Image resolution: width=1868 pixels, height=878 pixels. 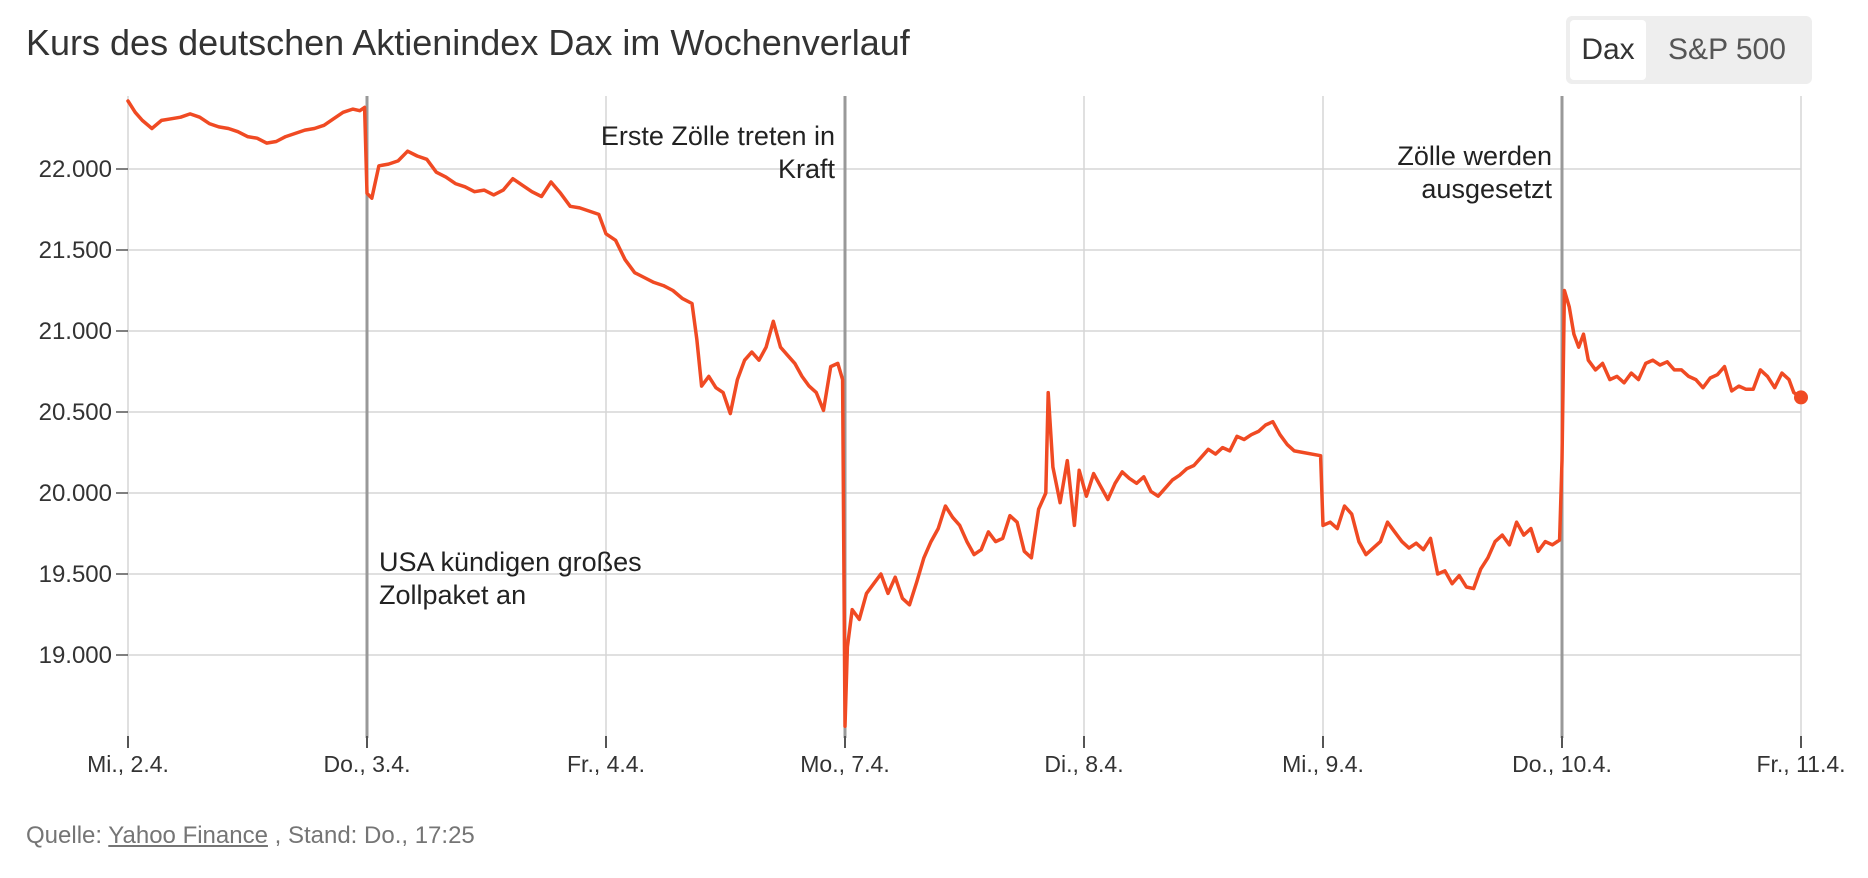 I want to click on x-tick-label: Mo., 7.4., so click(x=844, y=764).